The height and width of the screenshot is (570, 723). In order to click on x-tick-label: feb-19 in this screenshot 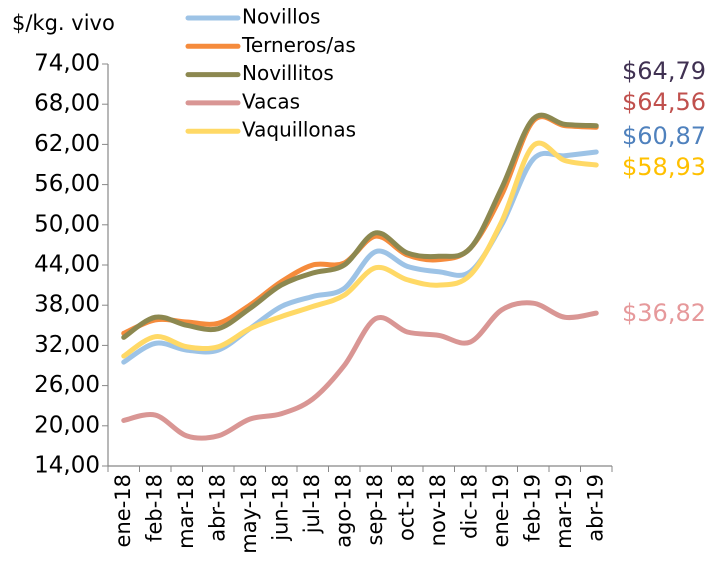, I will do `click(532, 508)`.